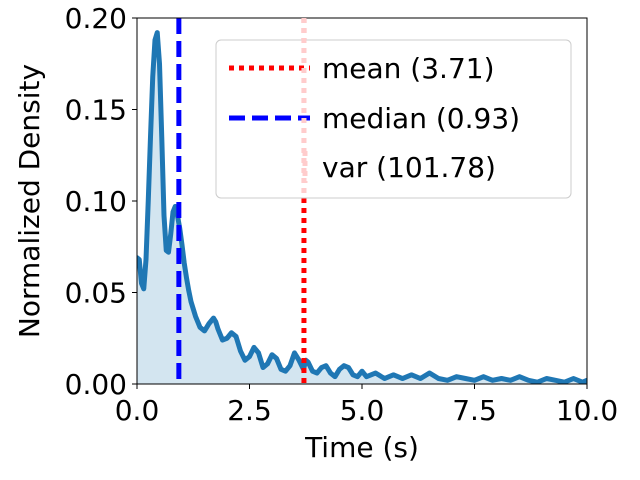 Image resolution: width=640 pixels, height=480 pixels. Describe the element at coordinates (421, 118) in the screenshot. I see `legend-label: median (0.93)` at that location.